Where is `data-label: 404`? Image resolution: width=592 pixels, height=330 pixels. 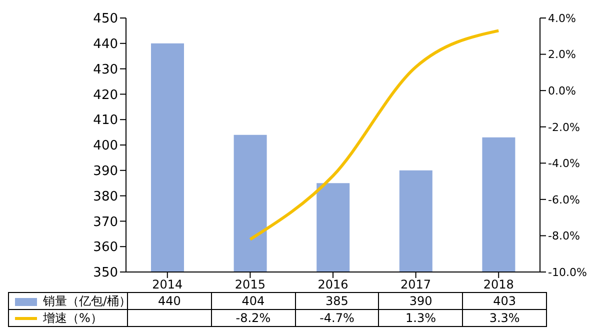
data-label: 404 is located at coordinates (253, 301).